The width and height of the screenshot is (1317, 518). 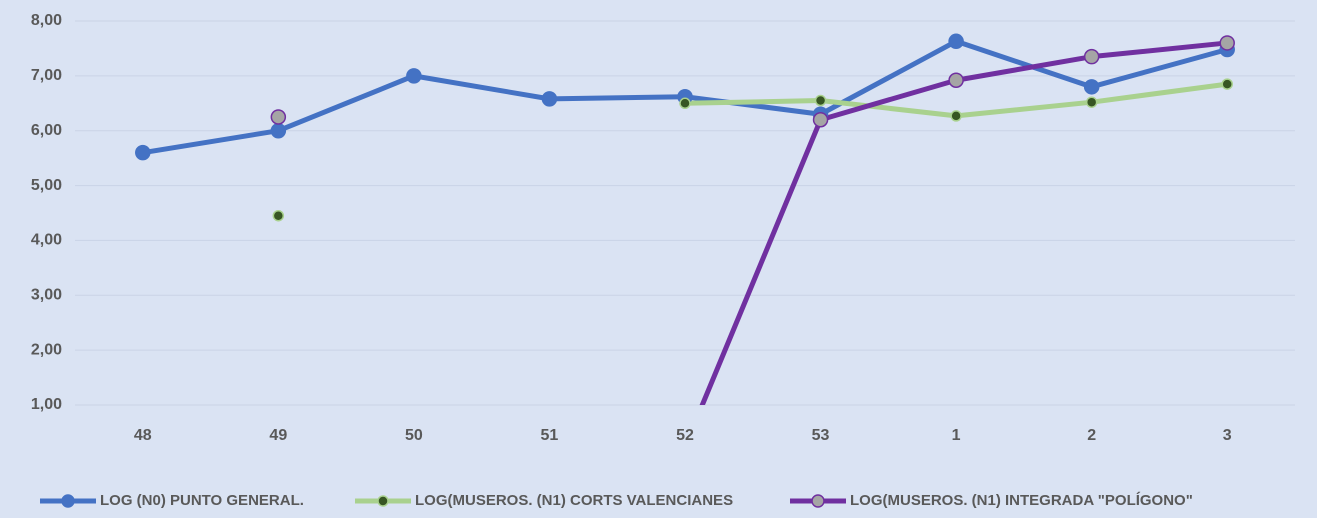 What do you see at coordinates (414, 435) in the screenshot?
I see `x-tick-label: 50` at bounding box center [414, 435].